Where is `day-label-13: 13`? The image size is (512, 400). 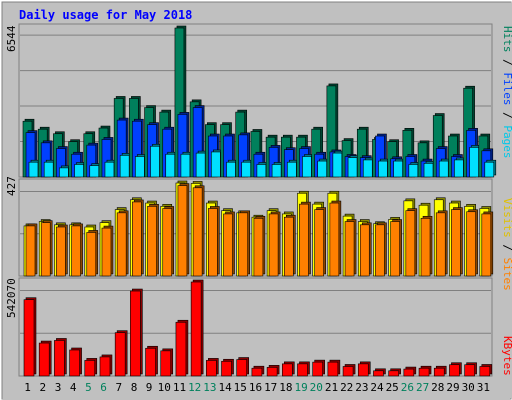
day-label-13: 13 is located at coordinates (209, 387).